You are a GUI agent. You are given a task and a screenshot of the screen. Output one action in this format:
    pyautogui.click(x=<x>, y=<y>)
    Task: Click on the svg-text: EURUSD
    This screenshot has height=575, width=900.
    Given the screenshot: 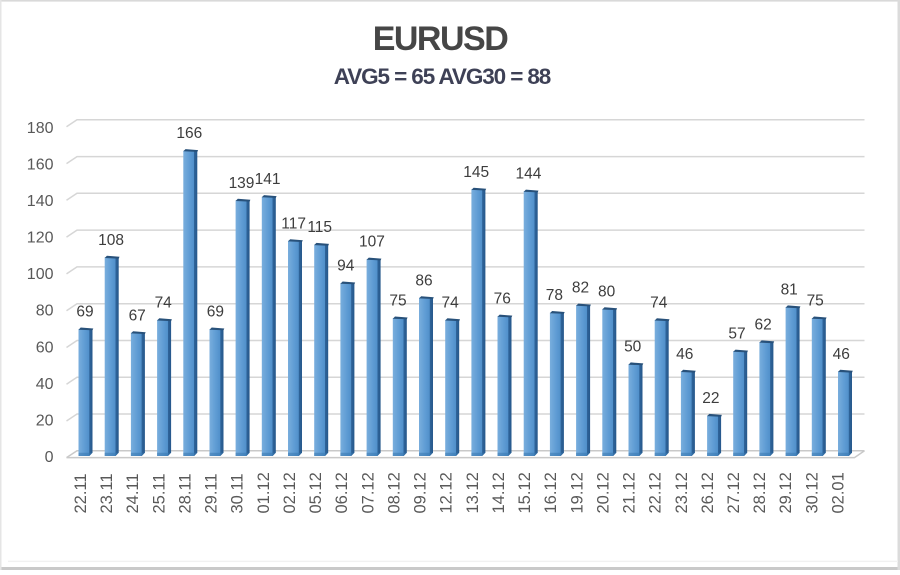 What is the action you would take?
    pyautogui.click(x=441, y=39)
    